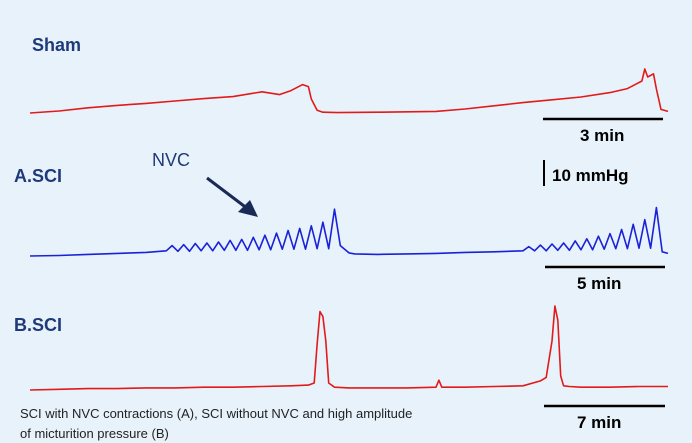 Image resolution: width=692 pixels, height=443 pixels. I want to click on caption-line-2: of micturition pressure (B), so click(94, 433).